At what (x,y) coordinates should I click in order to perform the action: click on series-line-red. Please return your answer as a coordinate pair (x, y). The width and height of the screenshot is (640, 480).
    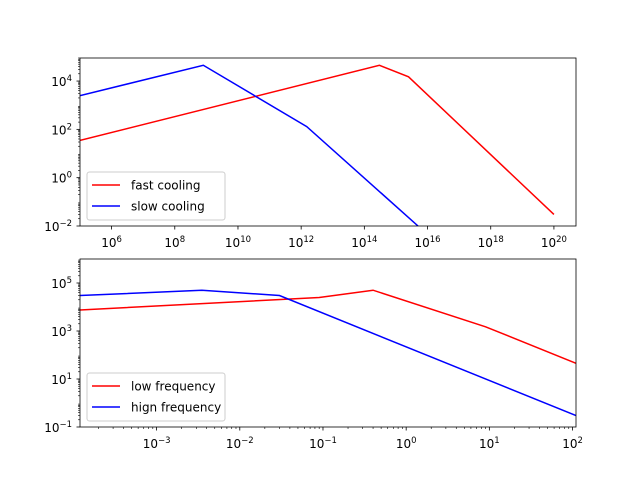
    Looking at the image, I should click on (328, 327).